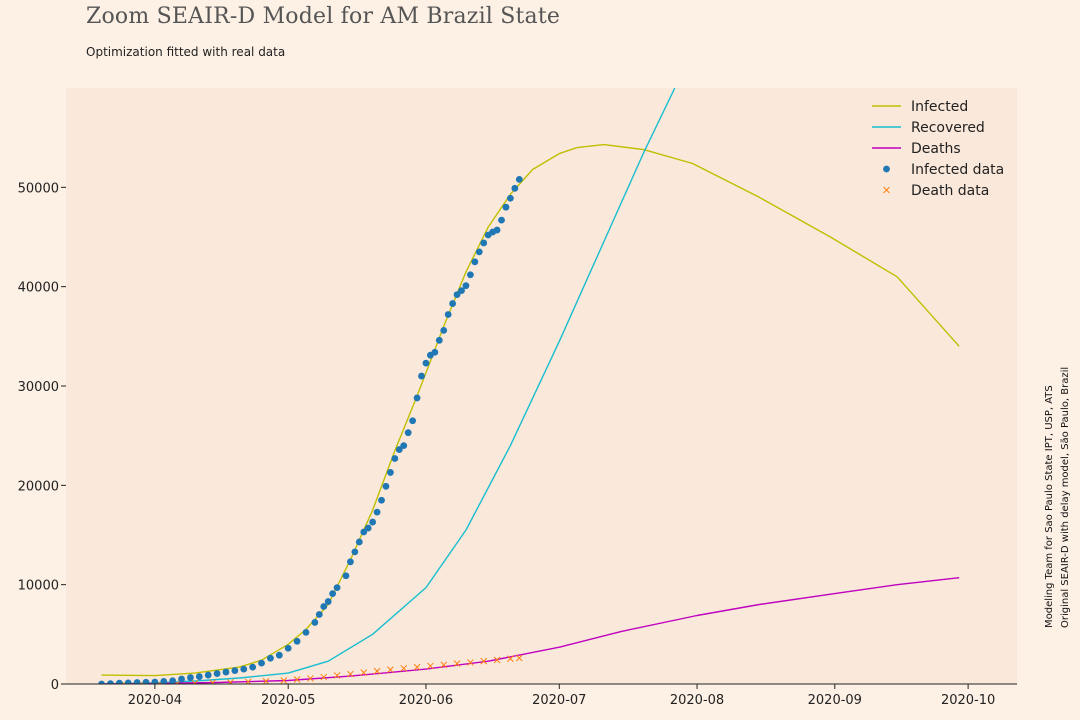 The height and width of the screenshot is (720, 1080). I want to click on legend-item-death-data: Death data, so click(936, 191).